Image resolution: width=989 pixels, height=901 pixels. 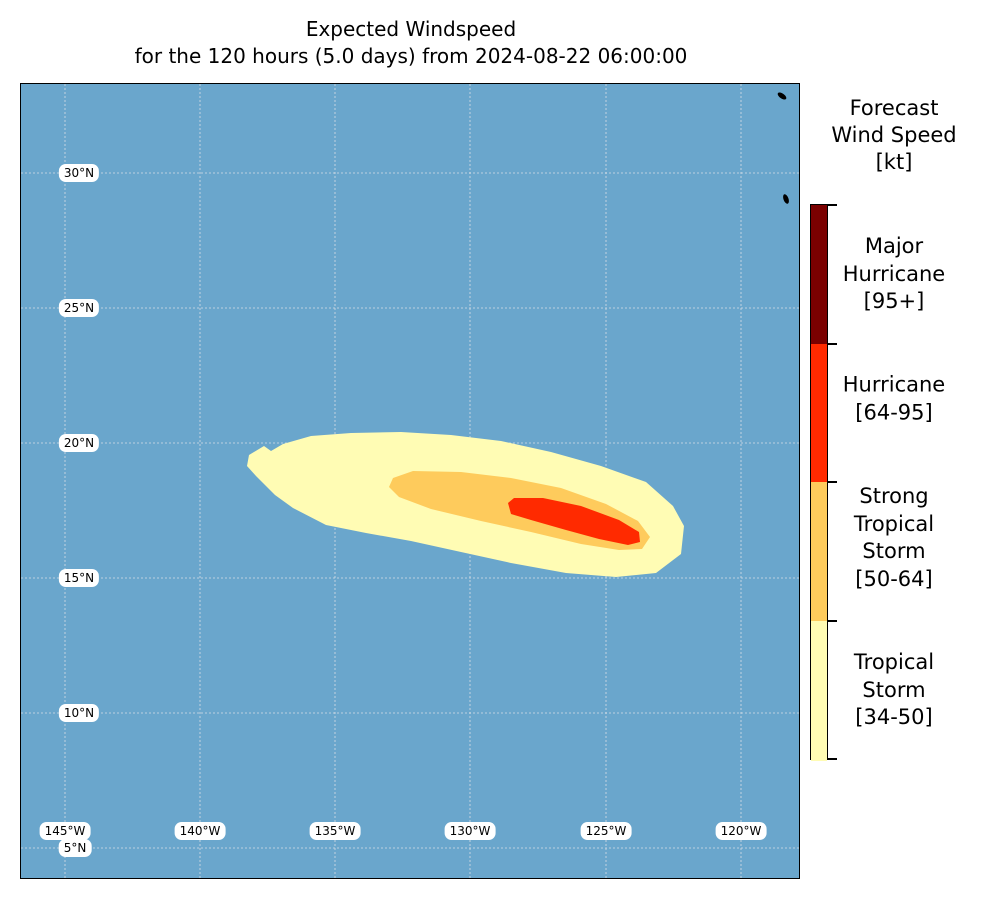 I want to click on lon-label-125w: 125°W, so click(x=606, y=831).